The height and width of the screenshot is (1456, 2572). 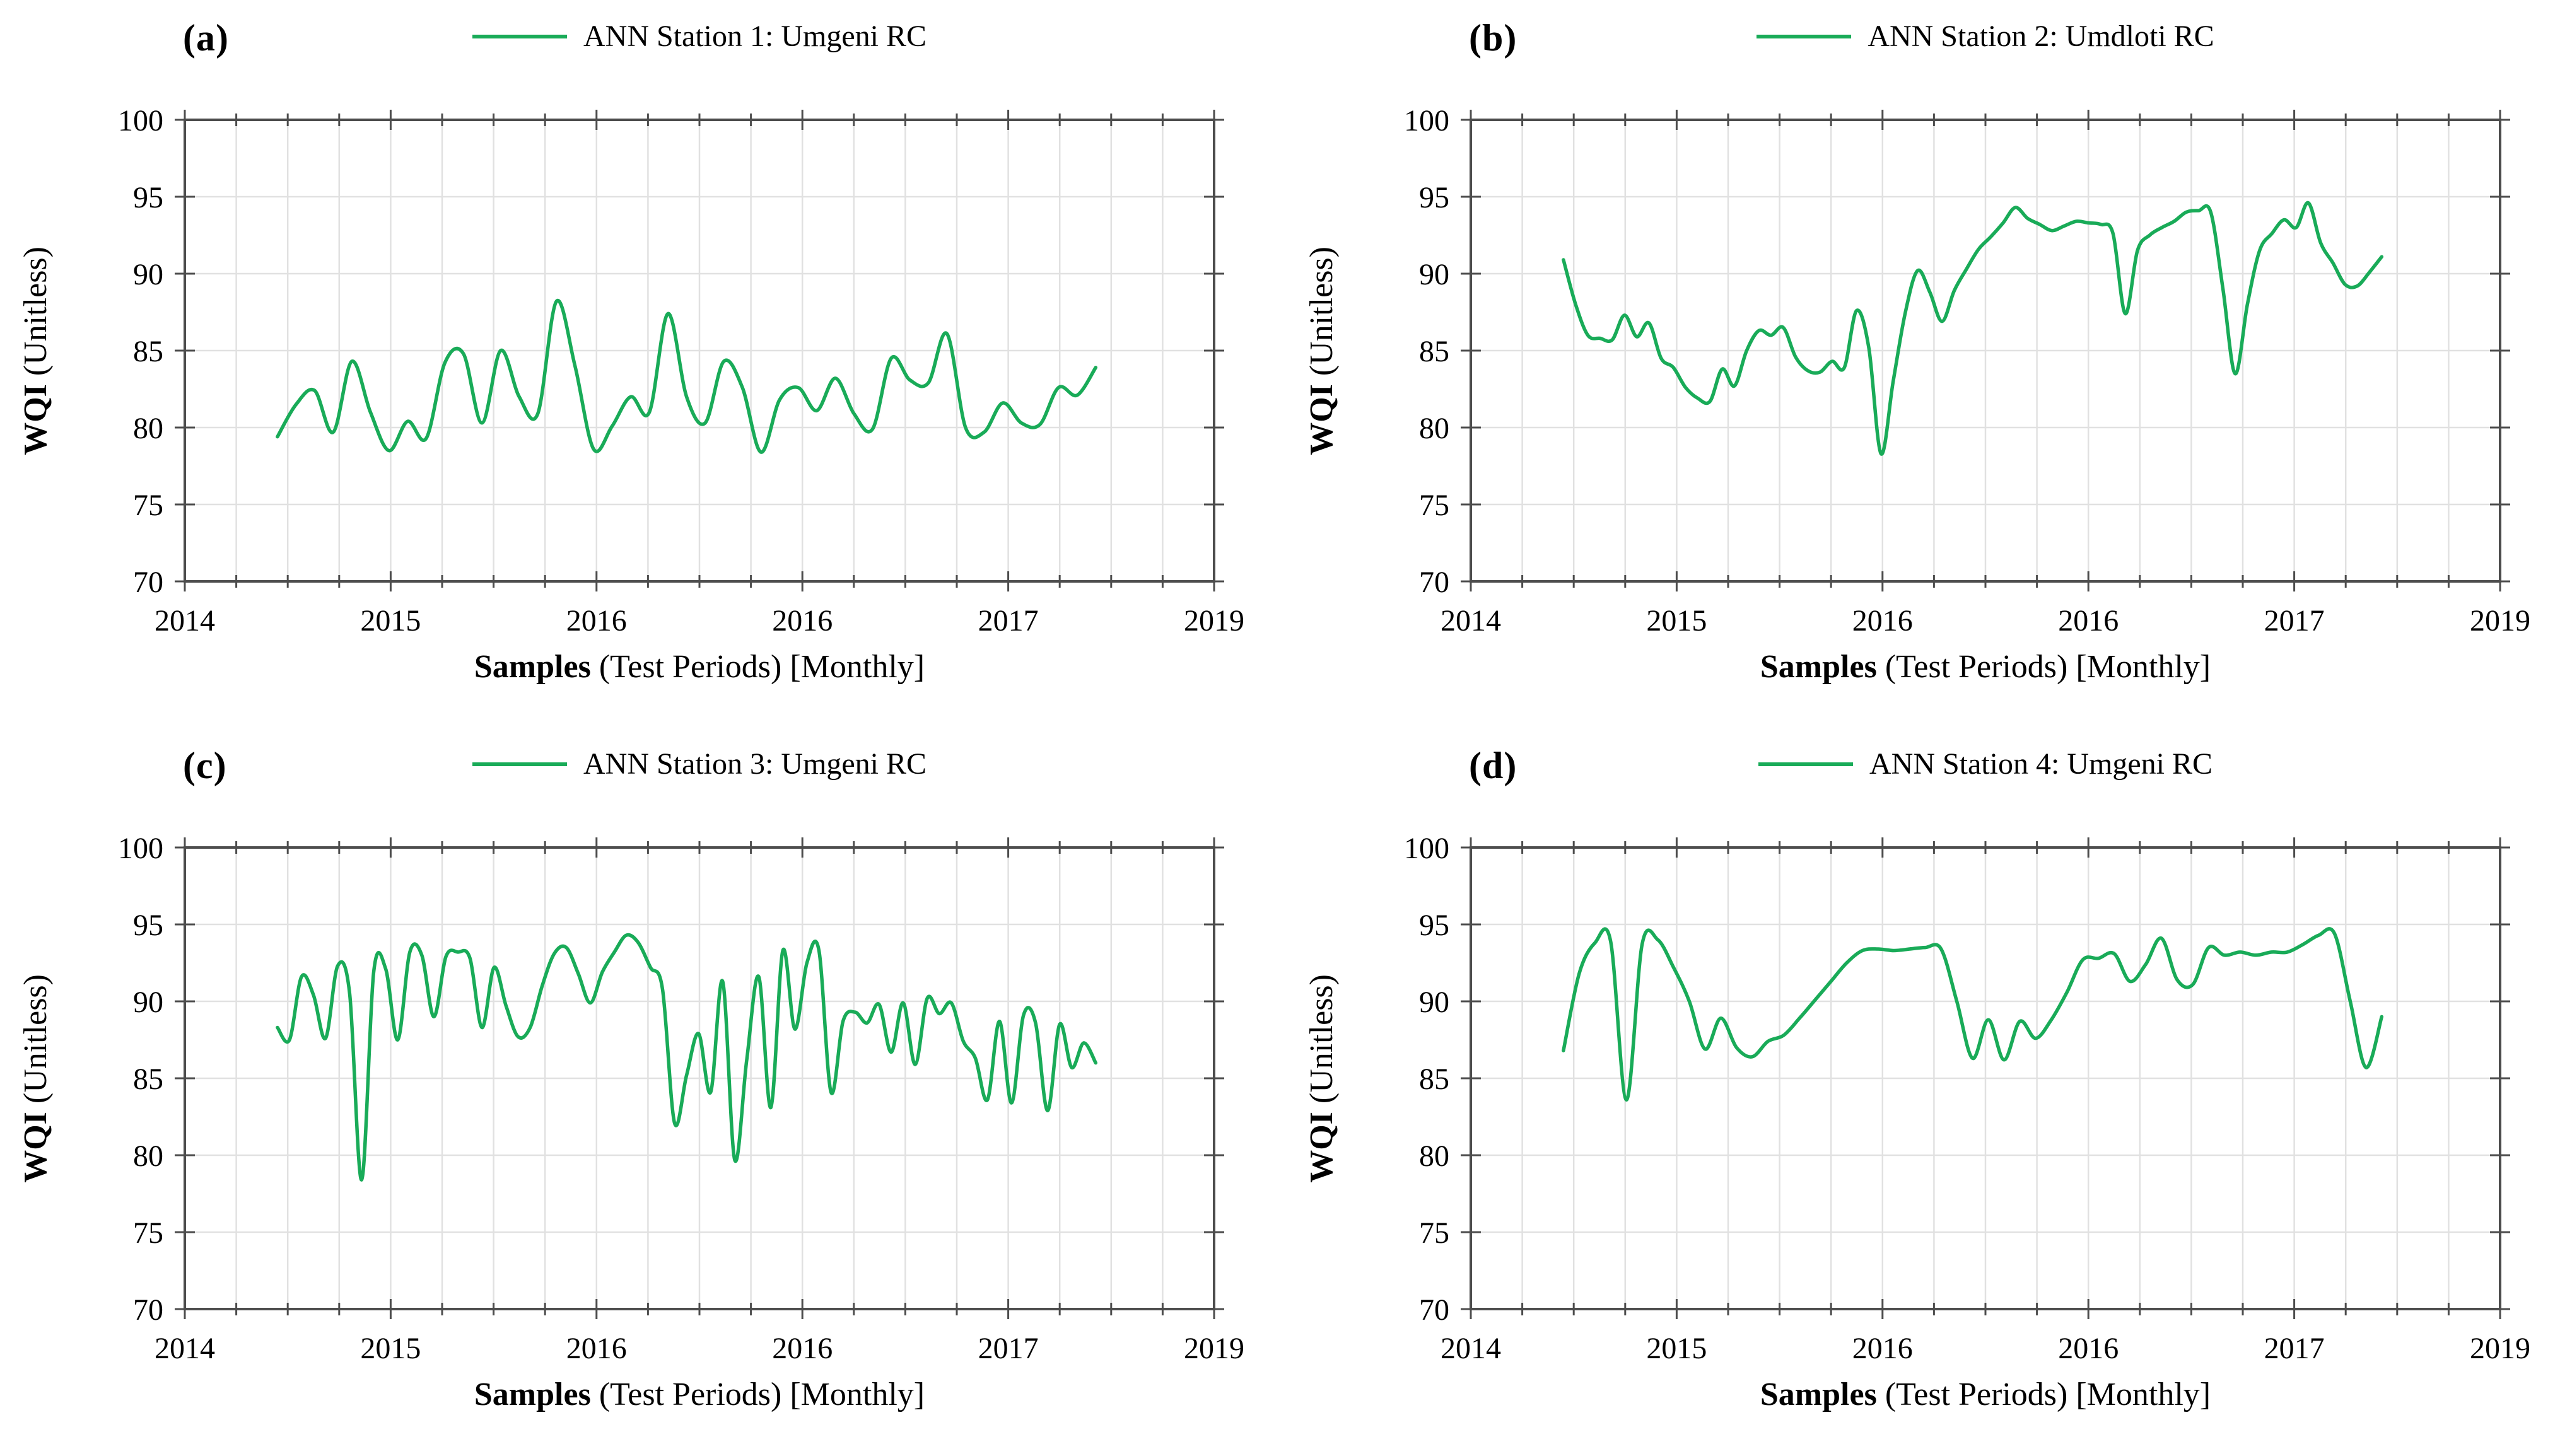 What do you see at coordinates (755, 36) in the screenshot?
I see `legend-label: ANN Station 1: Umgeni RC` at bounding box center [755, 36].